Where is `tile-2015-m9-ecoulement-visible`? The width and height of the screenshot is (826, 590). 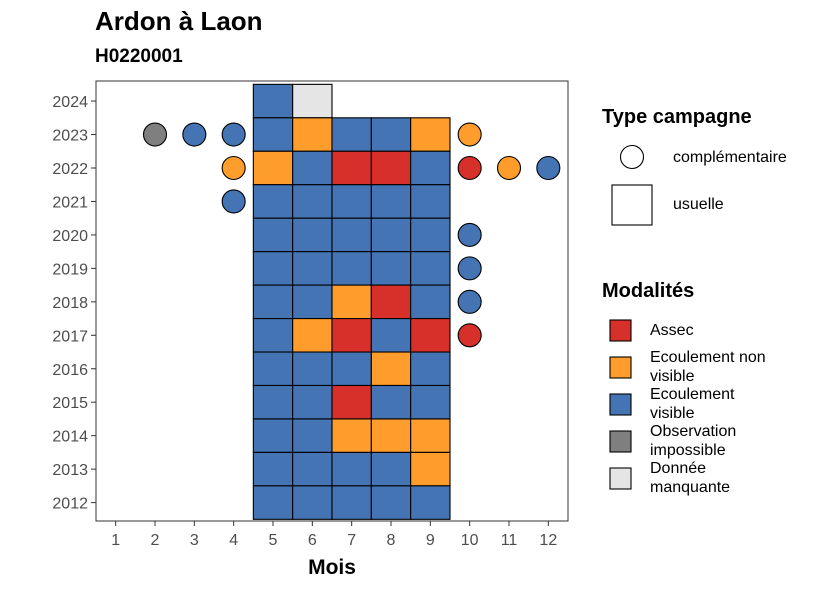
tile-2015-m9-ecoulement-visible is located at coordinates (430, 402).